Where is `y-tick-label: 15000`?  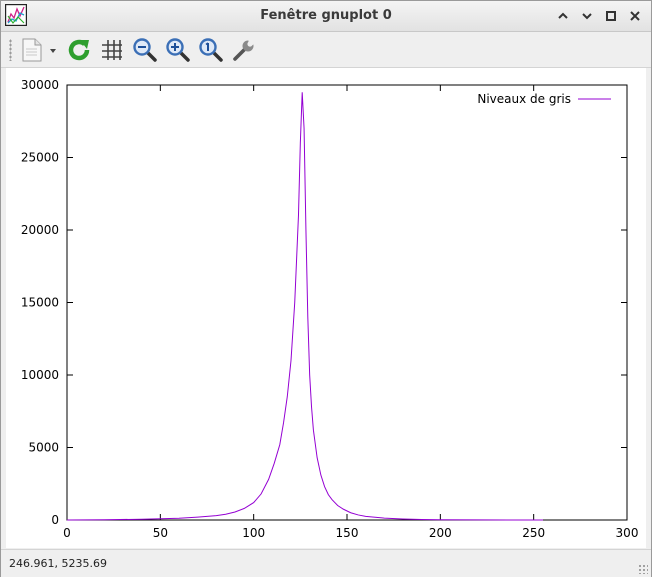
y-tick-label: 15000 is located at coordinates (40, 303).